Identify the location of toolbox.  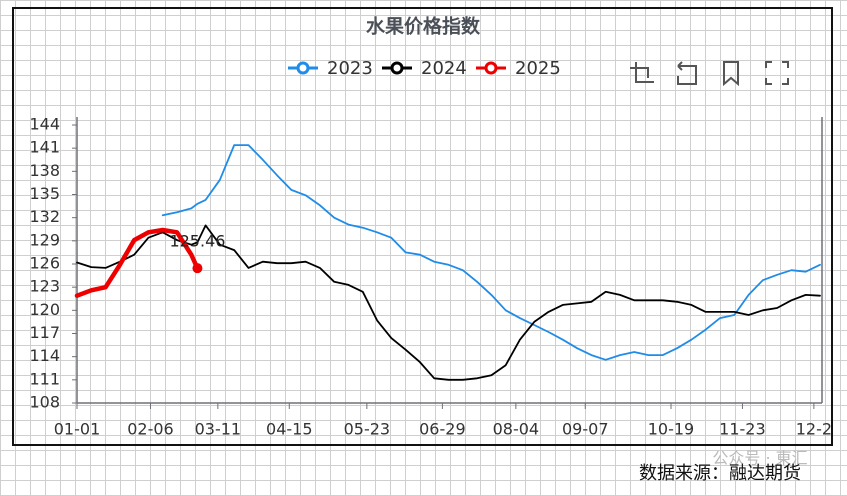
(709, 74).